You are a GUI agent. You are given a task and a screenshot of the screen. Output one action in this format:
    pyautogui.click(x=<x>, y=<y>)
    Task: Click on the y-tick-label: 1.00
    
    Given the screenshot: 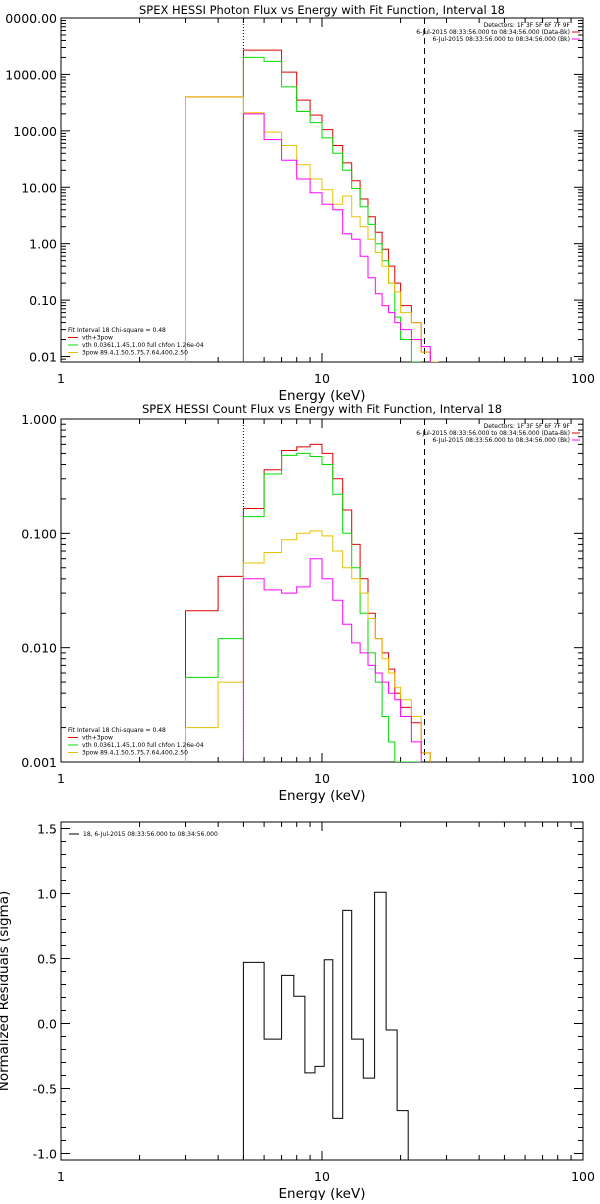 What is the action you would take?
    pyautogui.click(x=43, y=244)
    